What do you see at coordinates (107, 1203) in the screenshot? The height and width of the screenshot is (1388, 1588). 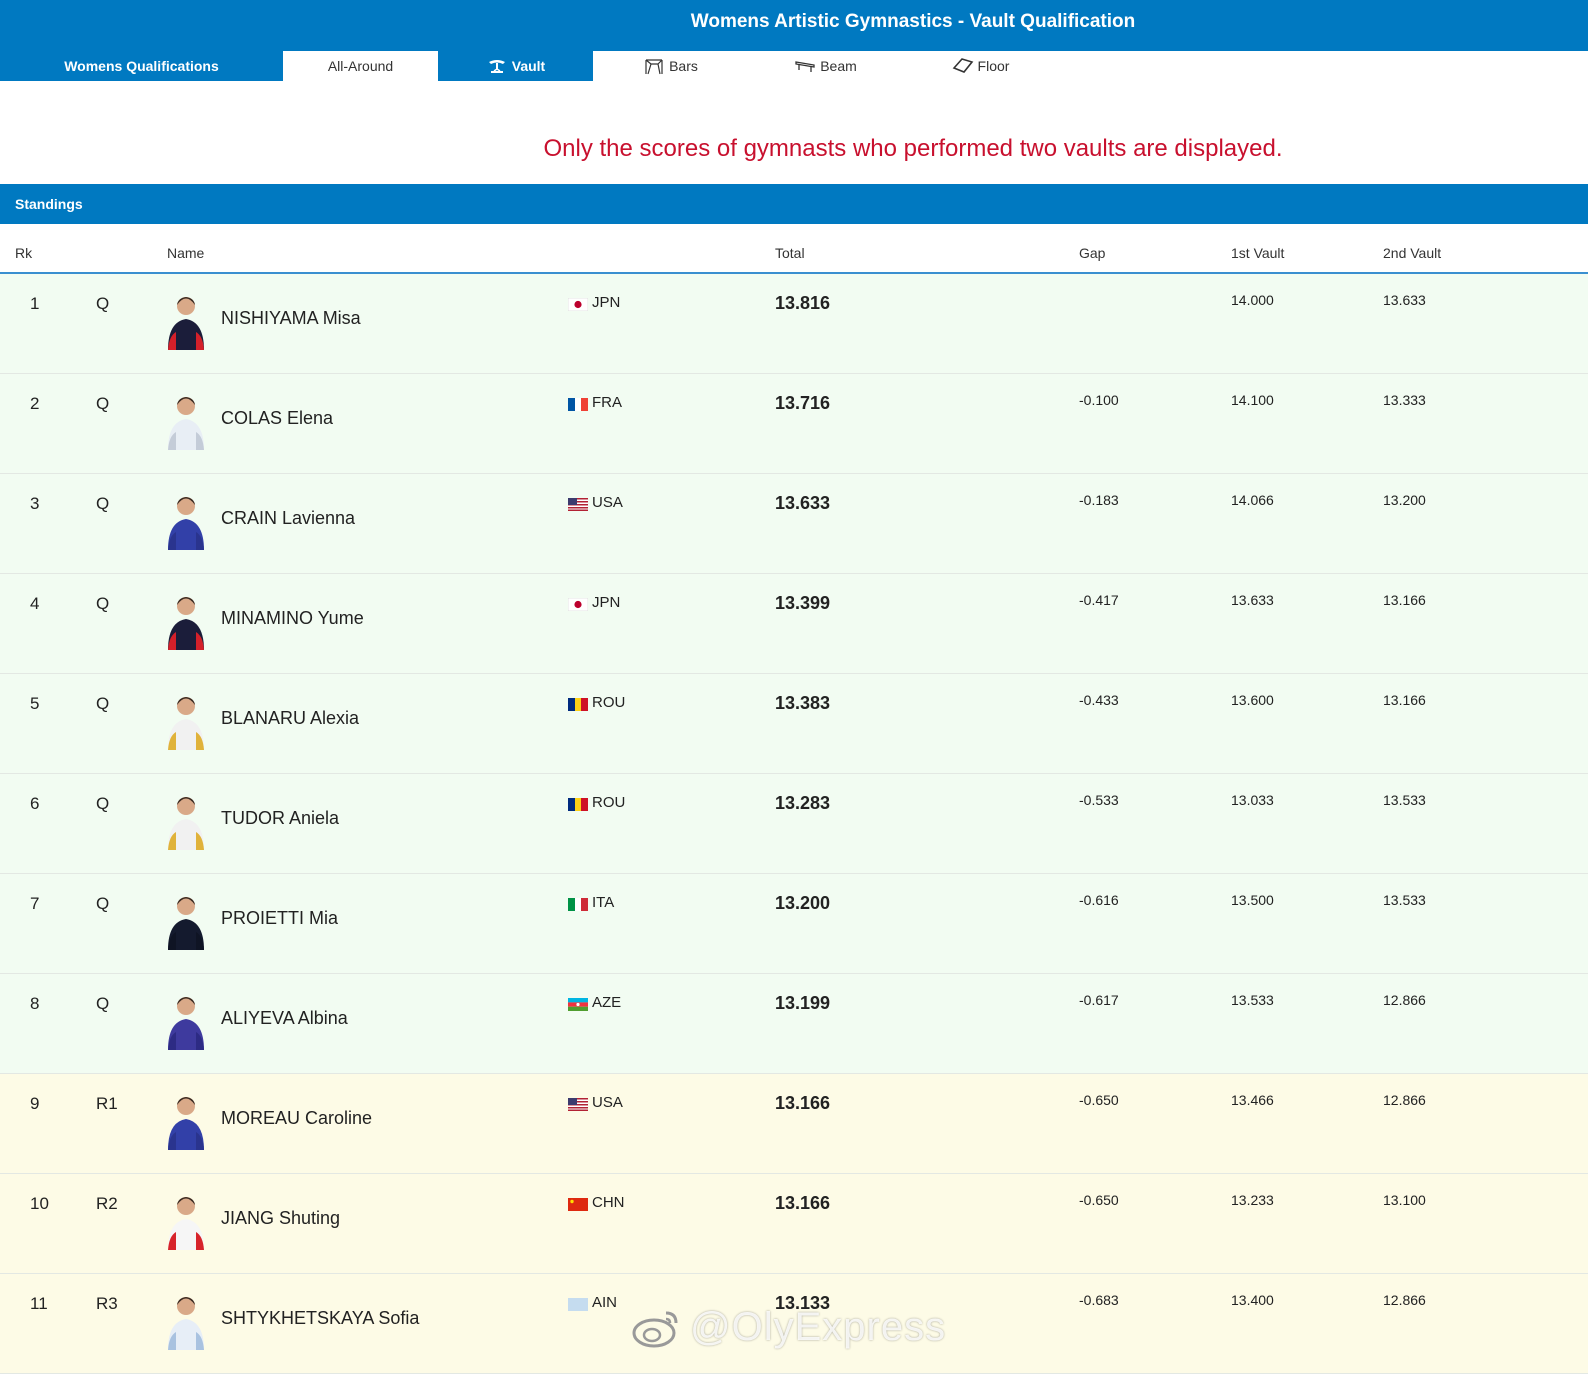 I see `qualification-status: R2` at bounding box center [107, 1203].